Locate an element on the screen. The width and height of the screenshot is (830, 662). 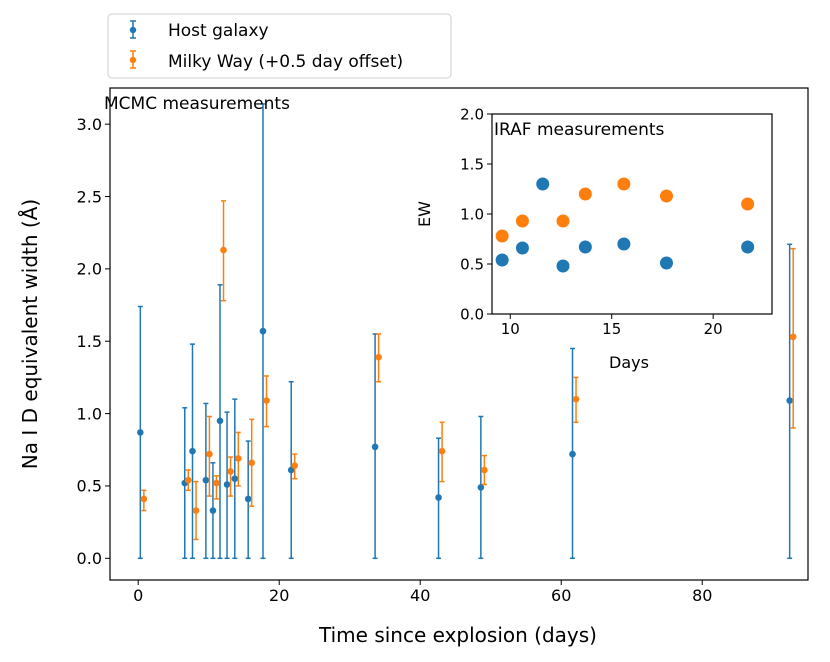
inset-y-axis-label: EW is located at coordinates (424, 214).